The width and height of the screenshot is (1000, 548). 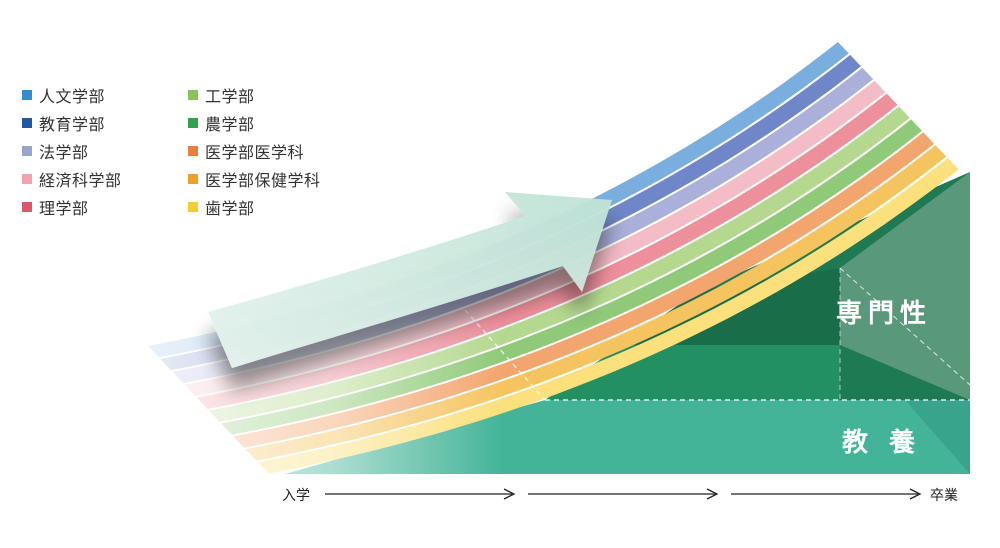 I want to click on legend-label: 農学部, so click(x=230, y=124).